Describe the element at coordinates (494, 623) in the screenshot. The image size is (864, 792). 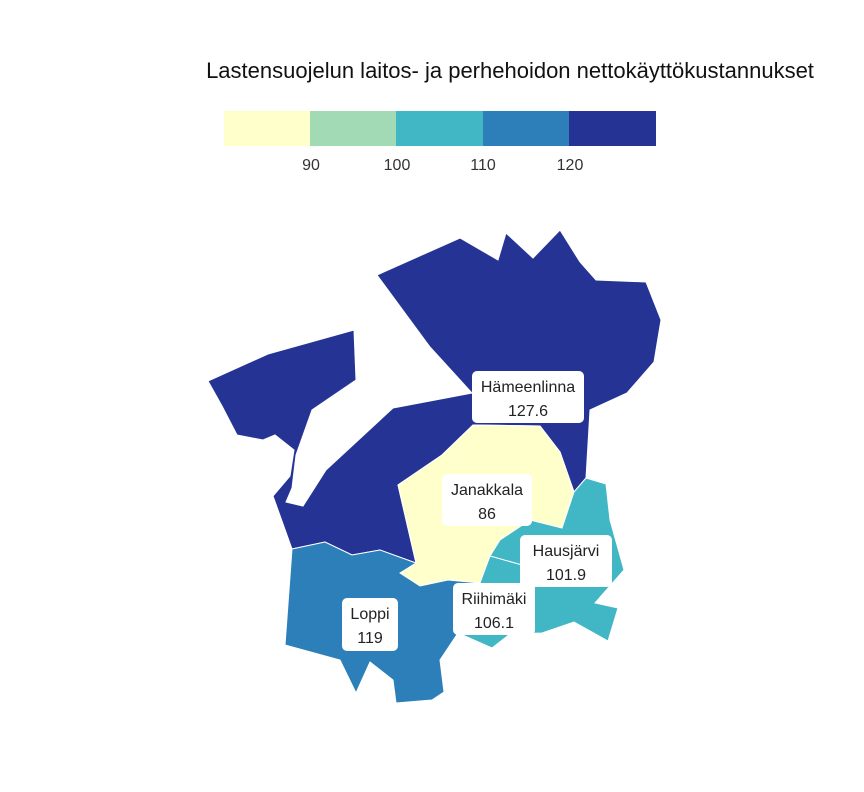
I see `label-value: 106.1` at that location.